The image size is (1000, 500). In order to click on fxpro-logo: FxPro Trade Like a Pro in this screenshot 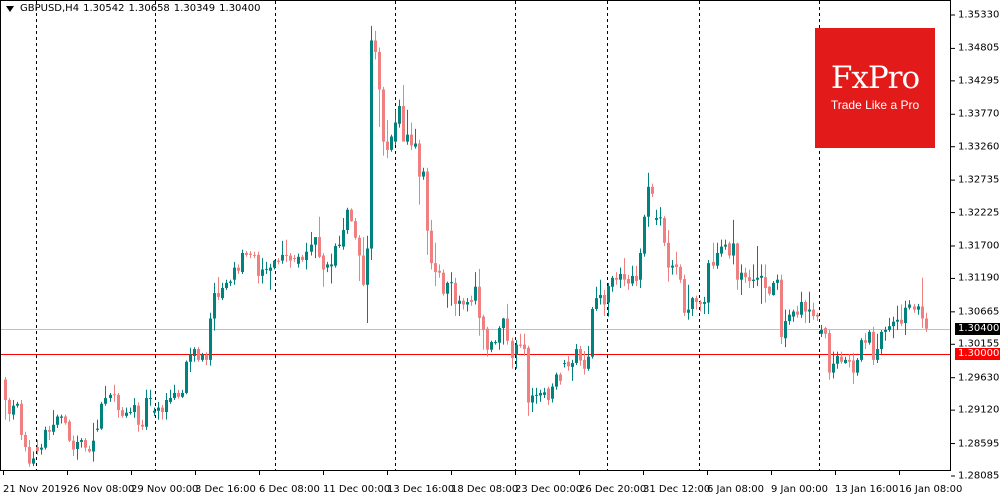, I will do `click(875, 88)`.